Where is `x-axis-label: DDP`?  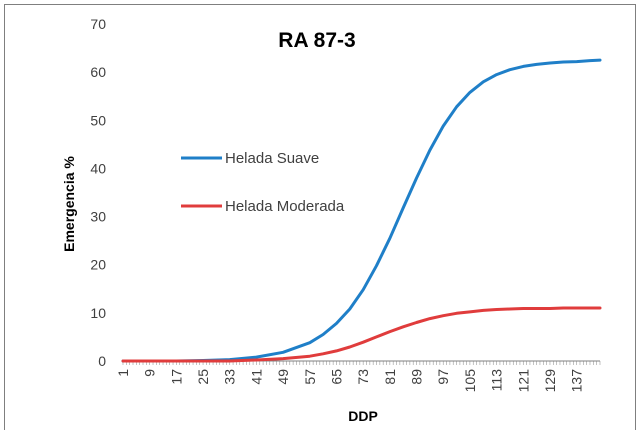
x-axis-label: DDP is located at coordinates (363, 416).